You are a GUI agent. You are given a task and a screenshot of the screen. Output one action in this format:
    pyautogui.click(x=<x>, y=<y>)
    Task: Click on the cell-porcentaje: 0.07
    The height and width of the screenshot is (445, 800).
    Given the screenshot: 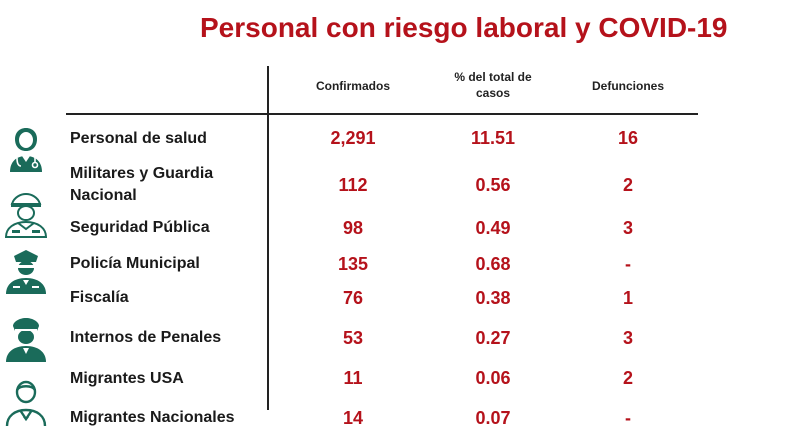 What is the action you would take?
    pyautogui.click(x=493, y=418)
    